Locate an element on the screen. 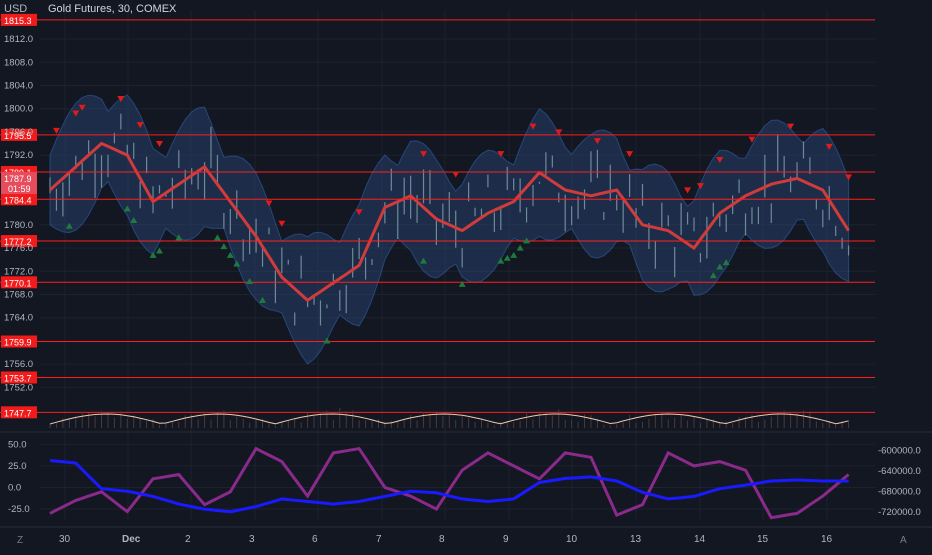 The height and width of the screenshot is (555, 932). price-tick: 1756.0 is located at coordinates (18, 364).